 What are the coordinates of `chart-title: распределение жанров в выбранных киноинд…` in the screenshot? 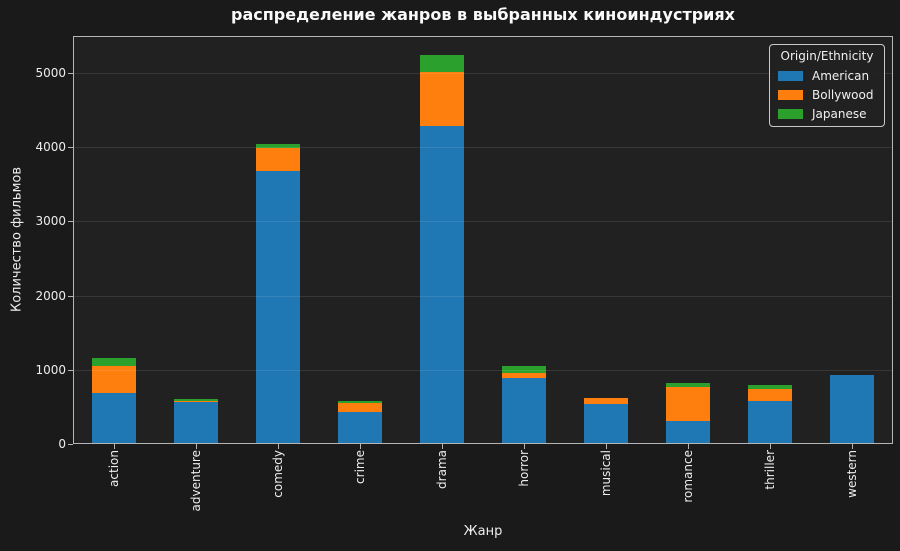 It's located at (483, 14).